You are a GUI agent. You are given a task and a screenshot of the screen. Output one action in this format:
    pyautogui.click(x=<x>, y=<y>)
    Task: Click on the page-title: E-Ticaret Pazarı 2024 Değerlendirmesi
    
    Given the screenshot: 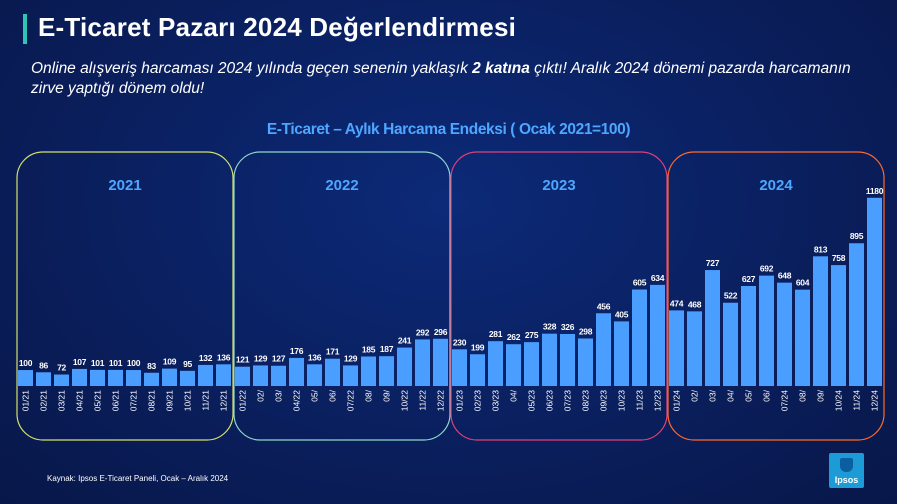 What is the action you would take?
    pyautogui.click(x=277, y=27)
    